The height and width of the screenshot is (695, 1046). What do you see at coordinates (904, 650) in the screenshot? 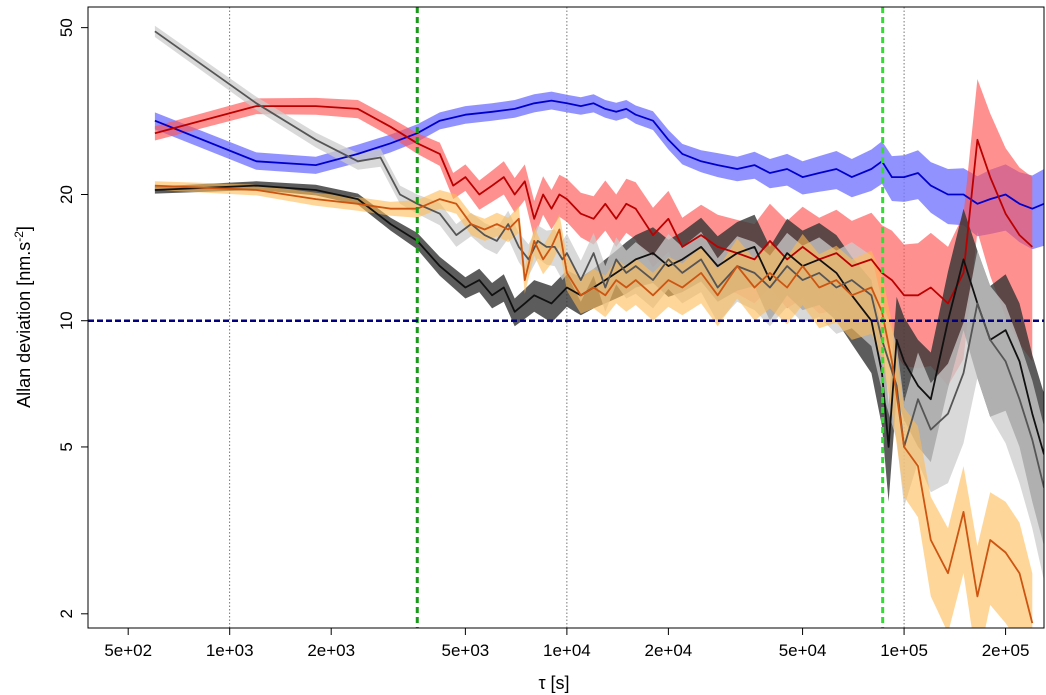
I see `x-tick-label-7: 1e+05` at bounding box center [904, 650].